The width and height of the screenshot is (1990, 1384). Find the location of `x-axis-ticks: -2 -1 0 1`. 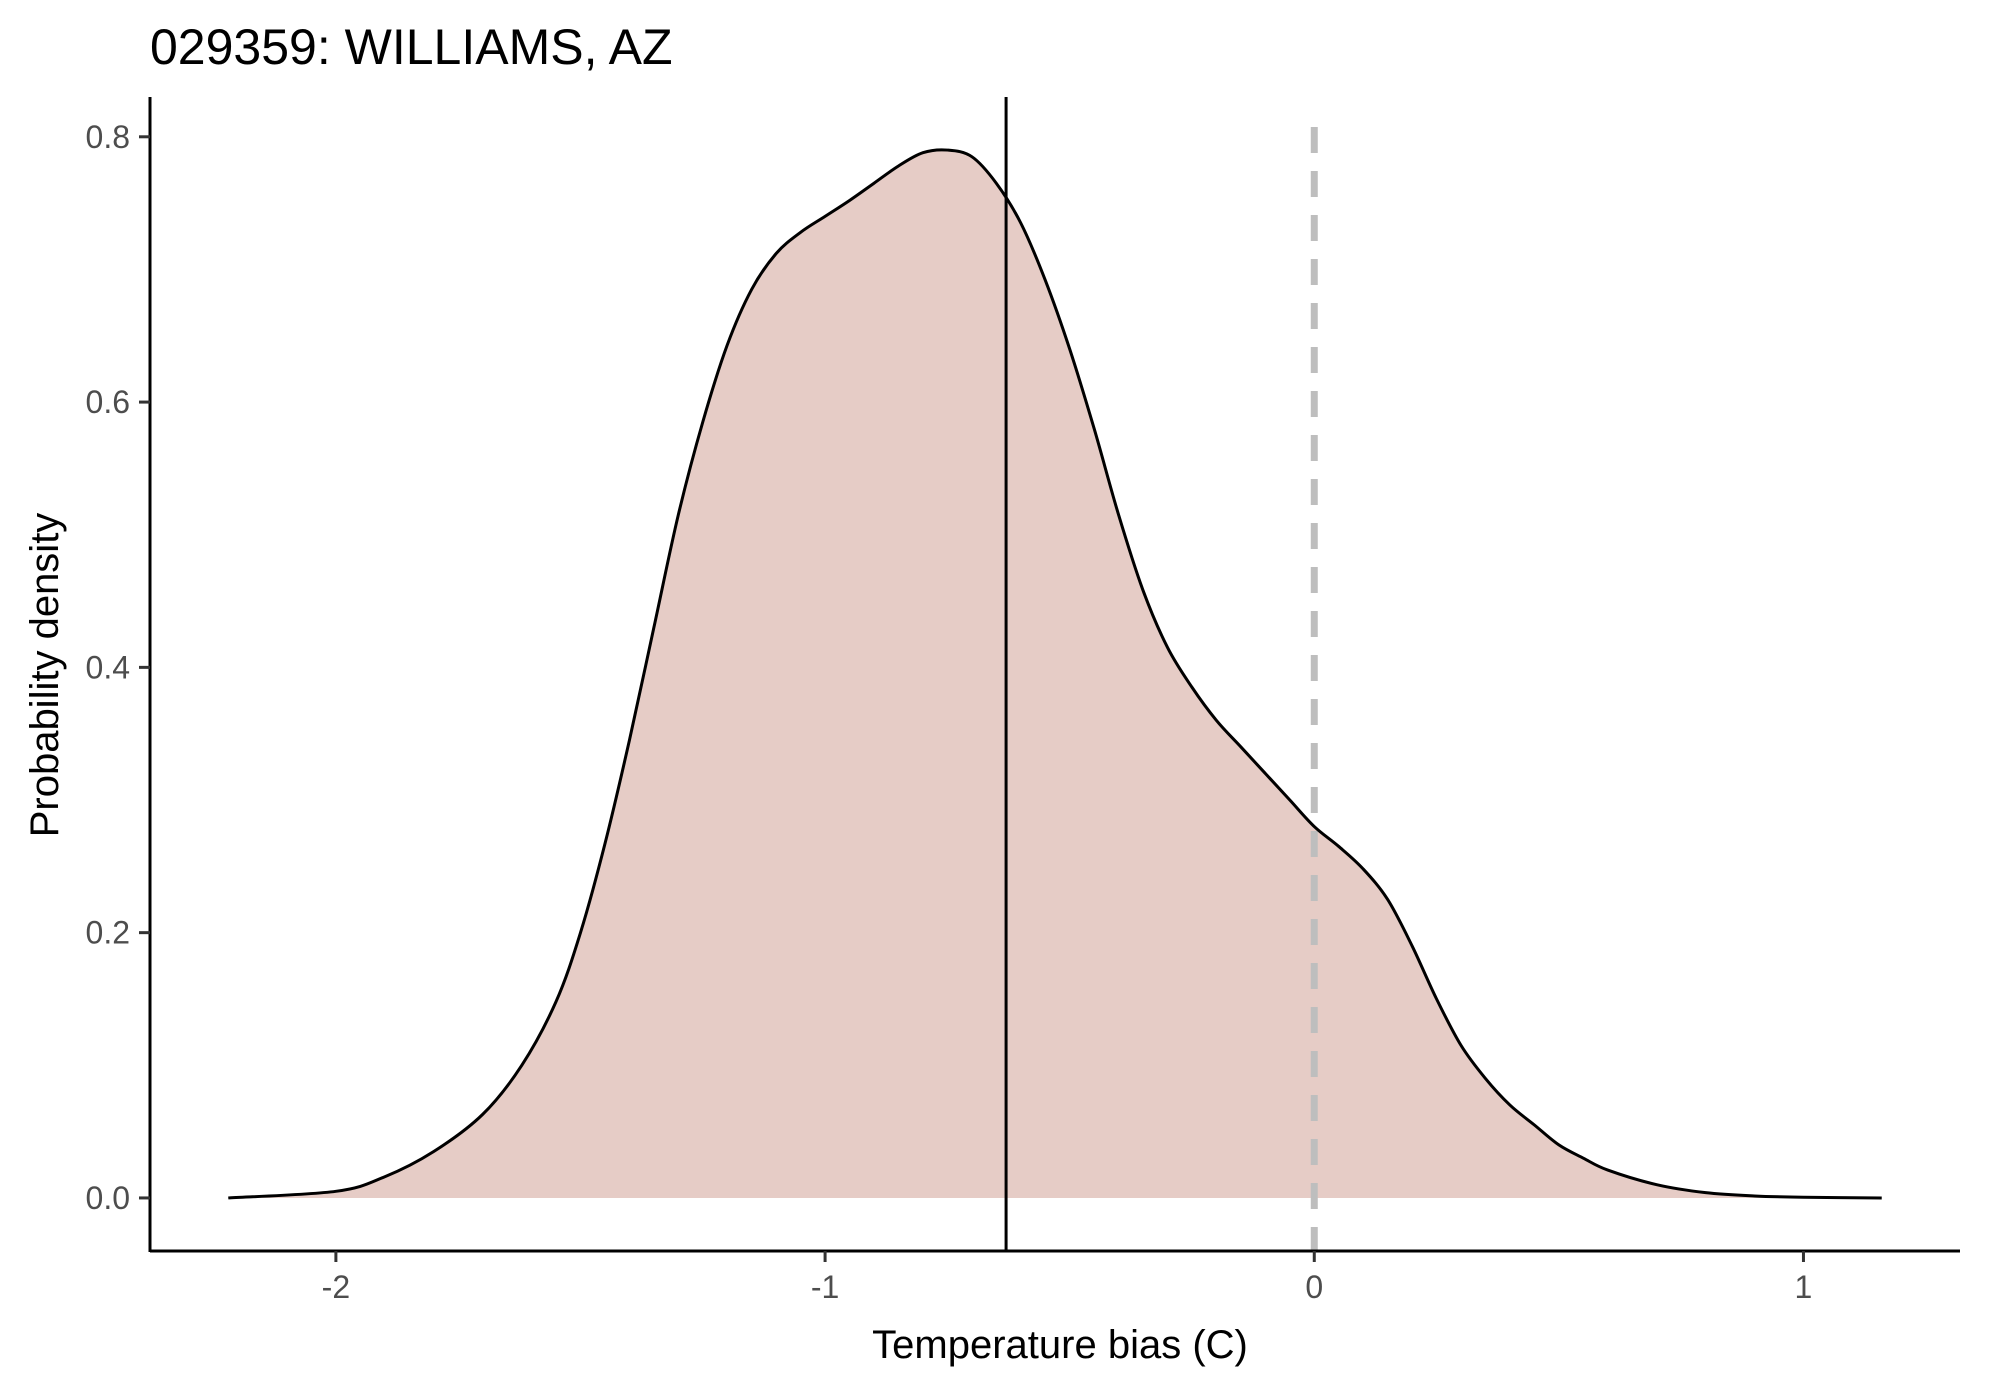

x-axis-ticks: -2 -1 0 1 is located at coordinates (1067, 1278).